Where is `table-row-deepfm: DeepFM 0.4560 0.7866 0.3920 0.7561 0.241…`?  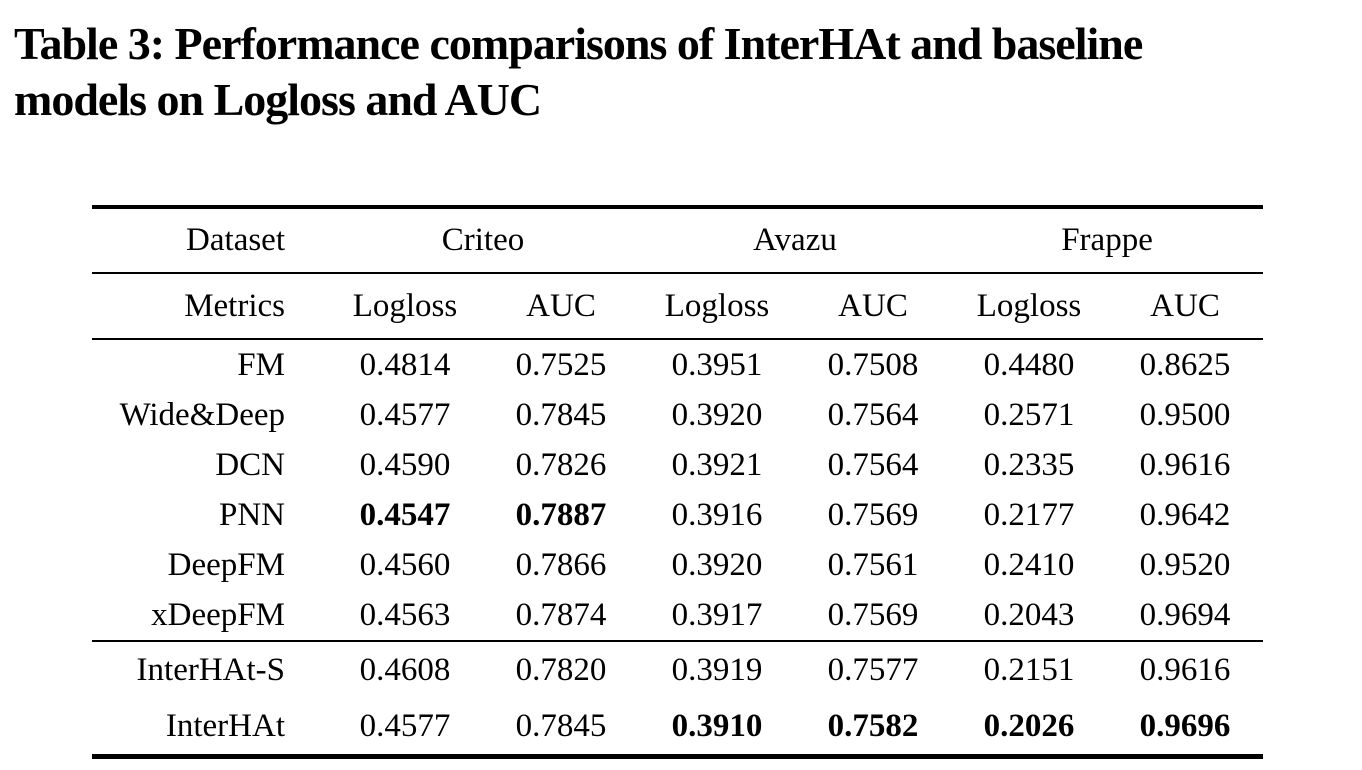
table-row-deepfm: DeepFM 0.4560 0.7866 0.3920 0.7561 0.241… is located at coordinates (677, 565).